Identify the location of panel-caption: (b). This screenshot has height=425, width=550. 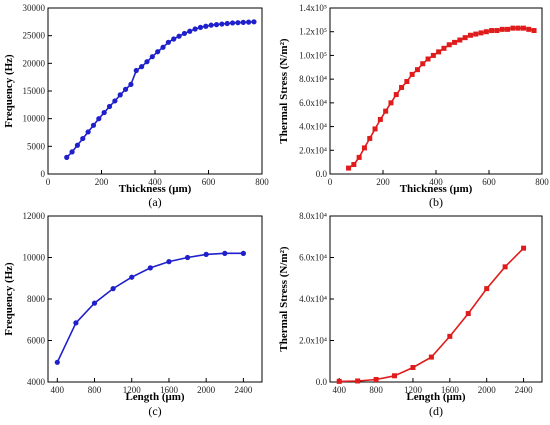
(436, 202).